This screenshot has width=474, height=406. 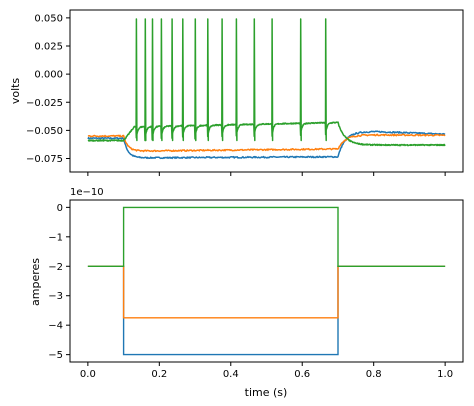 What do you see at coordinates (266, 392) in the screenshot?
I see `current-x-axis-label: time (s)` at bounding box center [266, 392].